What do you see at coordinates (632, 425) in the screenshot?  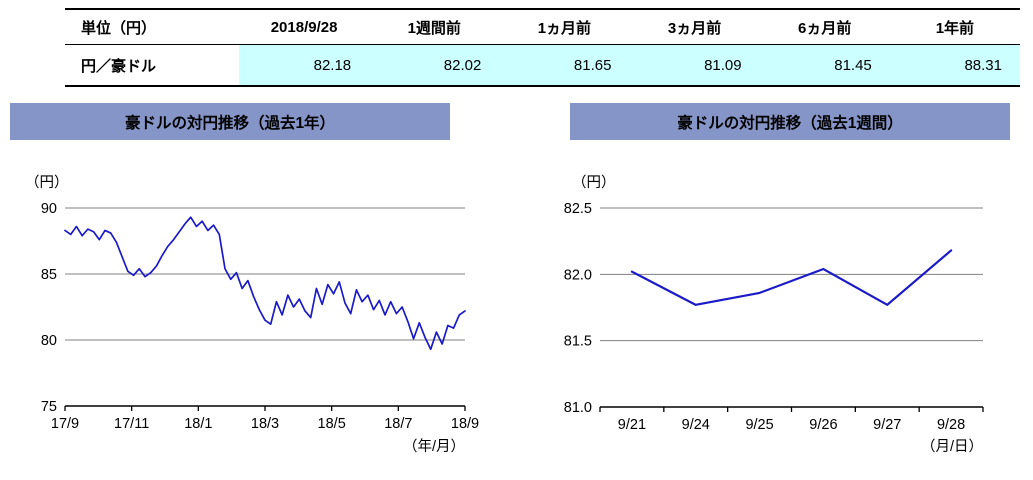 I see `x-tick-label: 9/21` at bounding box center [632, 425].